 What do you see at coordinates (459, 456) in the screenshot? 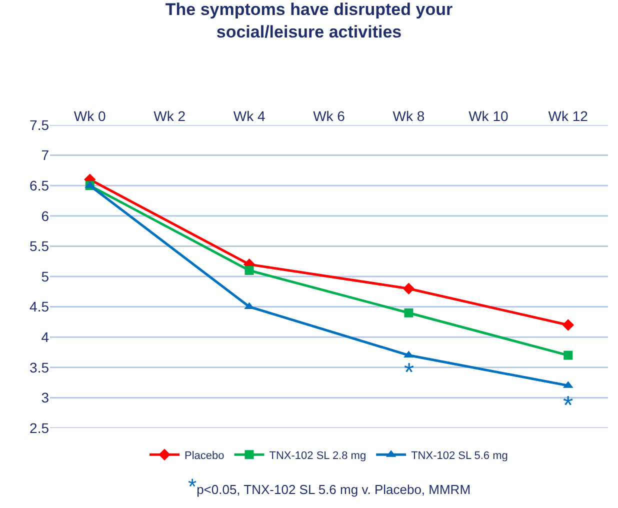
I see `legend-label: TNX-102 SL 5.6 mg` at bounding box center [459, 456].